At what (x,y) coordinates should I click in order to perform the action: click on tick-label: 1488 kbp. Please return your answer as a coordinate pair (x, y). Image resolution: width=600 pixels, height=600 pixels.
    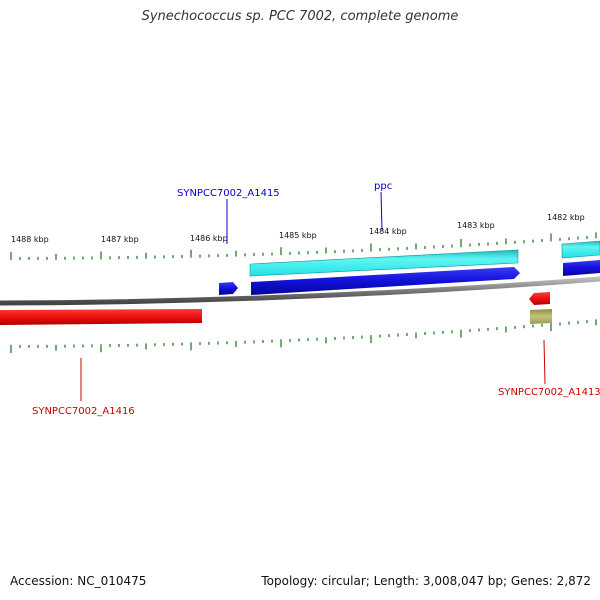
    Looking at the image, I should click on (30, 239).